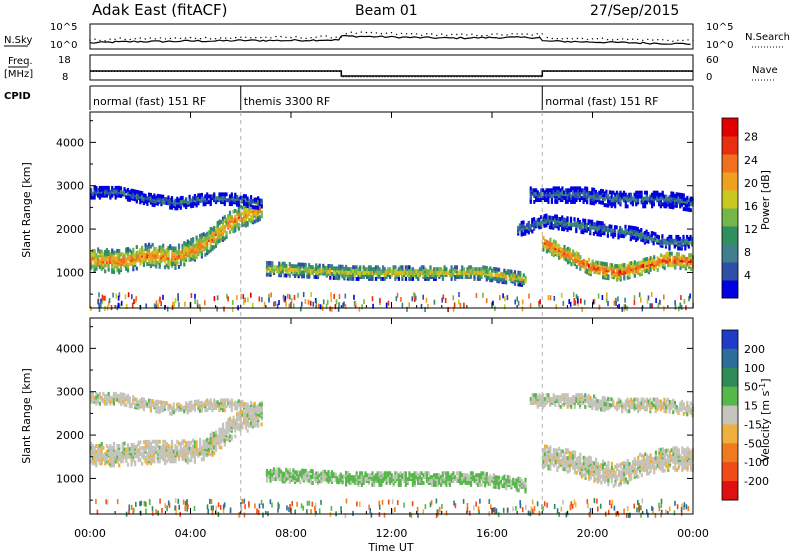  What do you see at coordinates (159, 10) in the screenshot?
I see `station-title: Adak East (fitACF)` at bounding box center [159, 10].